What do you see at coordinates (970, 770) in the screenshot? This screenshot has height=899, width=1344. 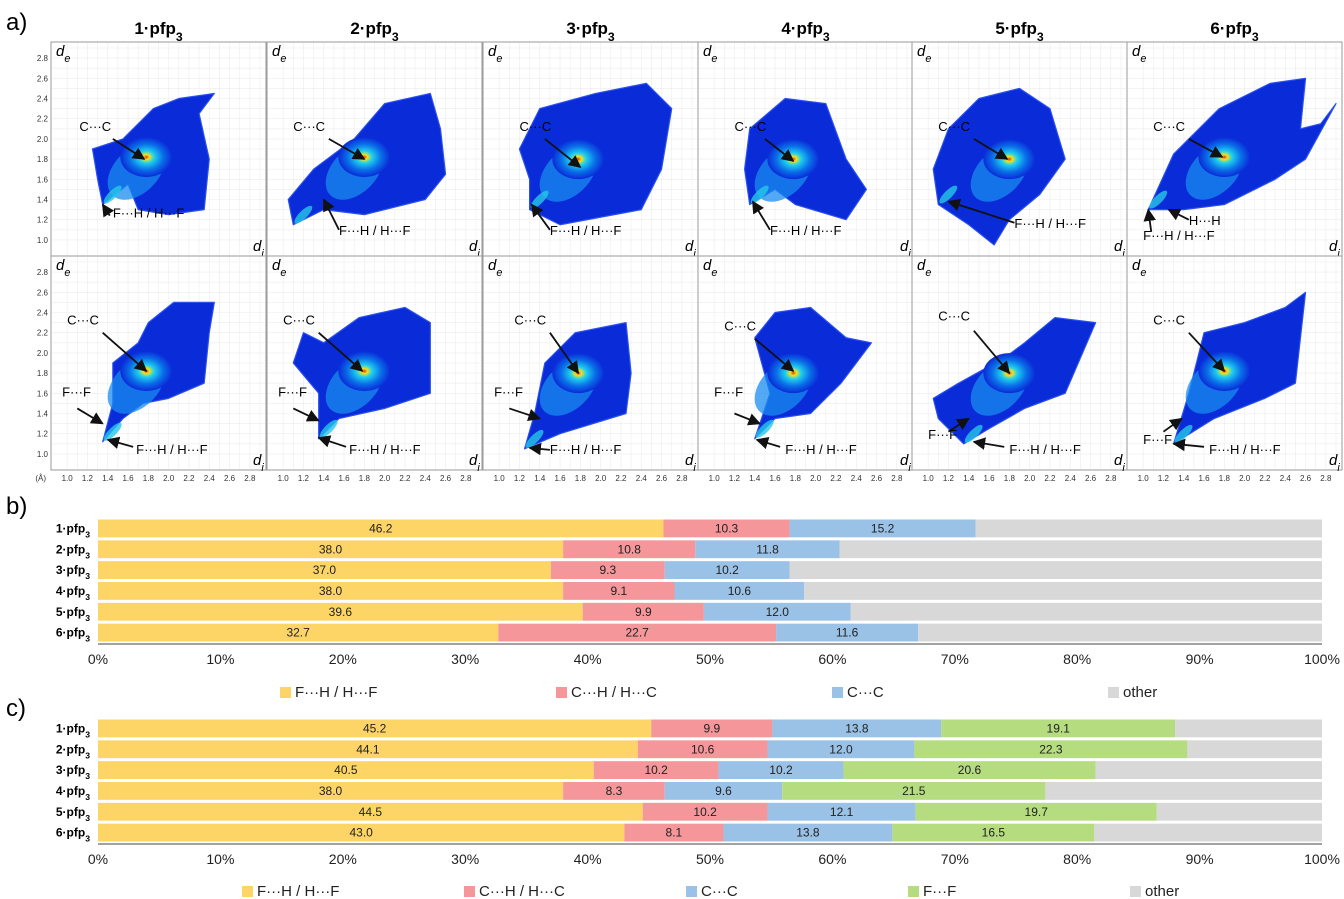 I see `bar-value-label: 20.6` at bounding box center [970, 770].